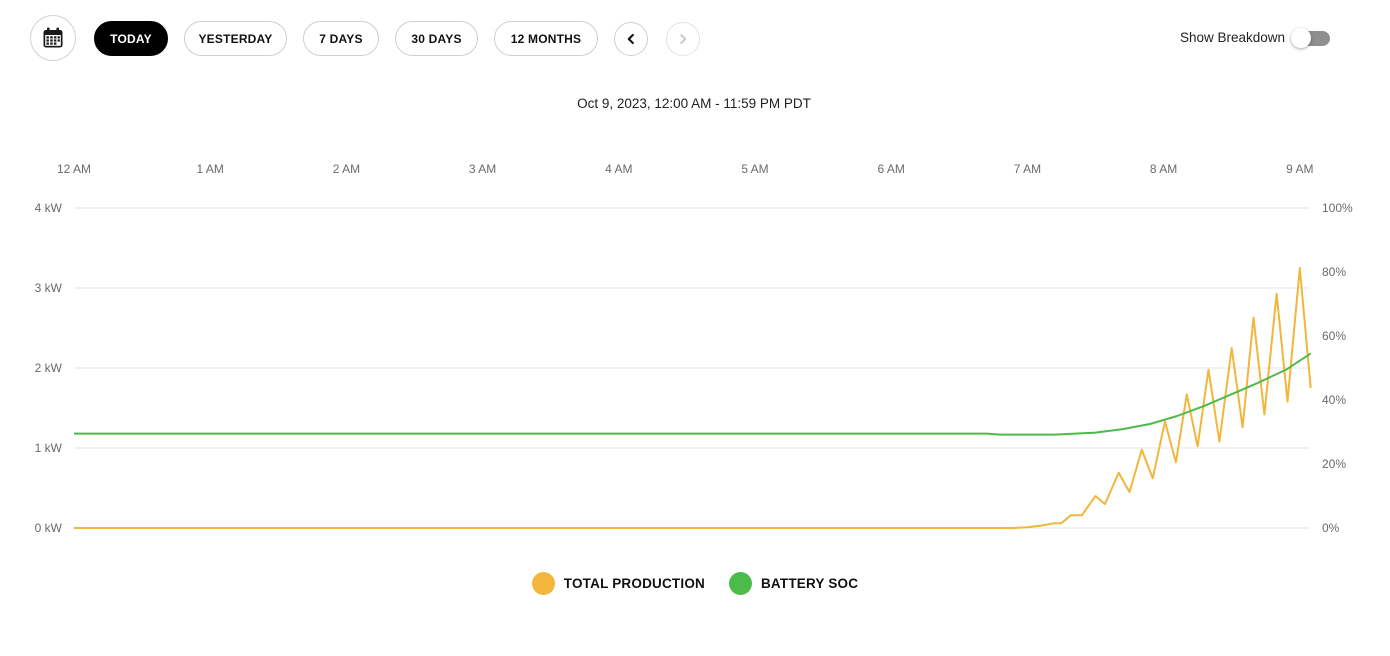  Describe the element at coordinates (1299, 169) in the screenshot. I see `x-tick-label: 9 AM` at that location.